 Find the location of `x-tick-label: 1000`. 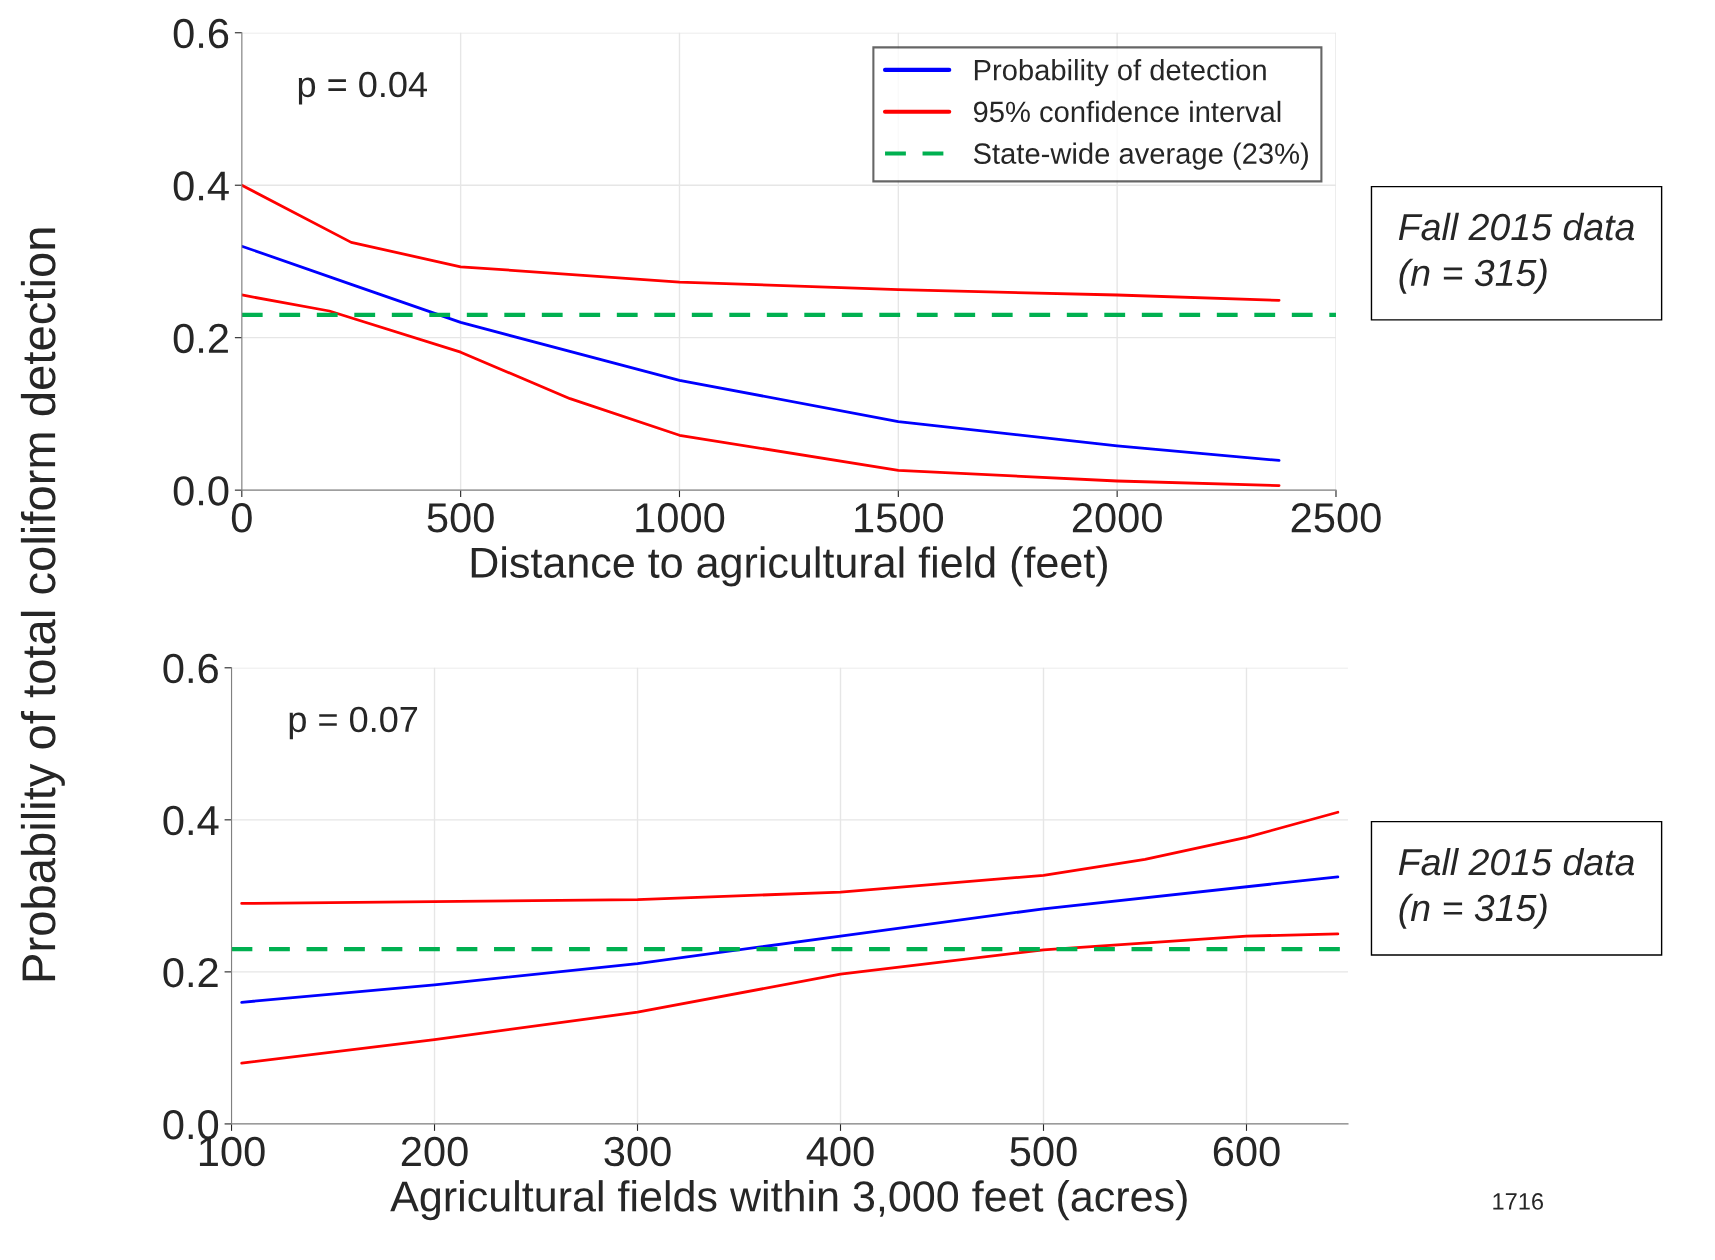

x-tick-label: 1000 is located at coordinates (680, 518).